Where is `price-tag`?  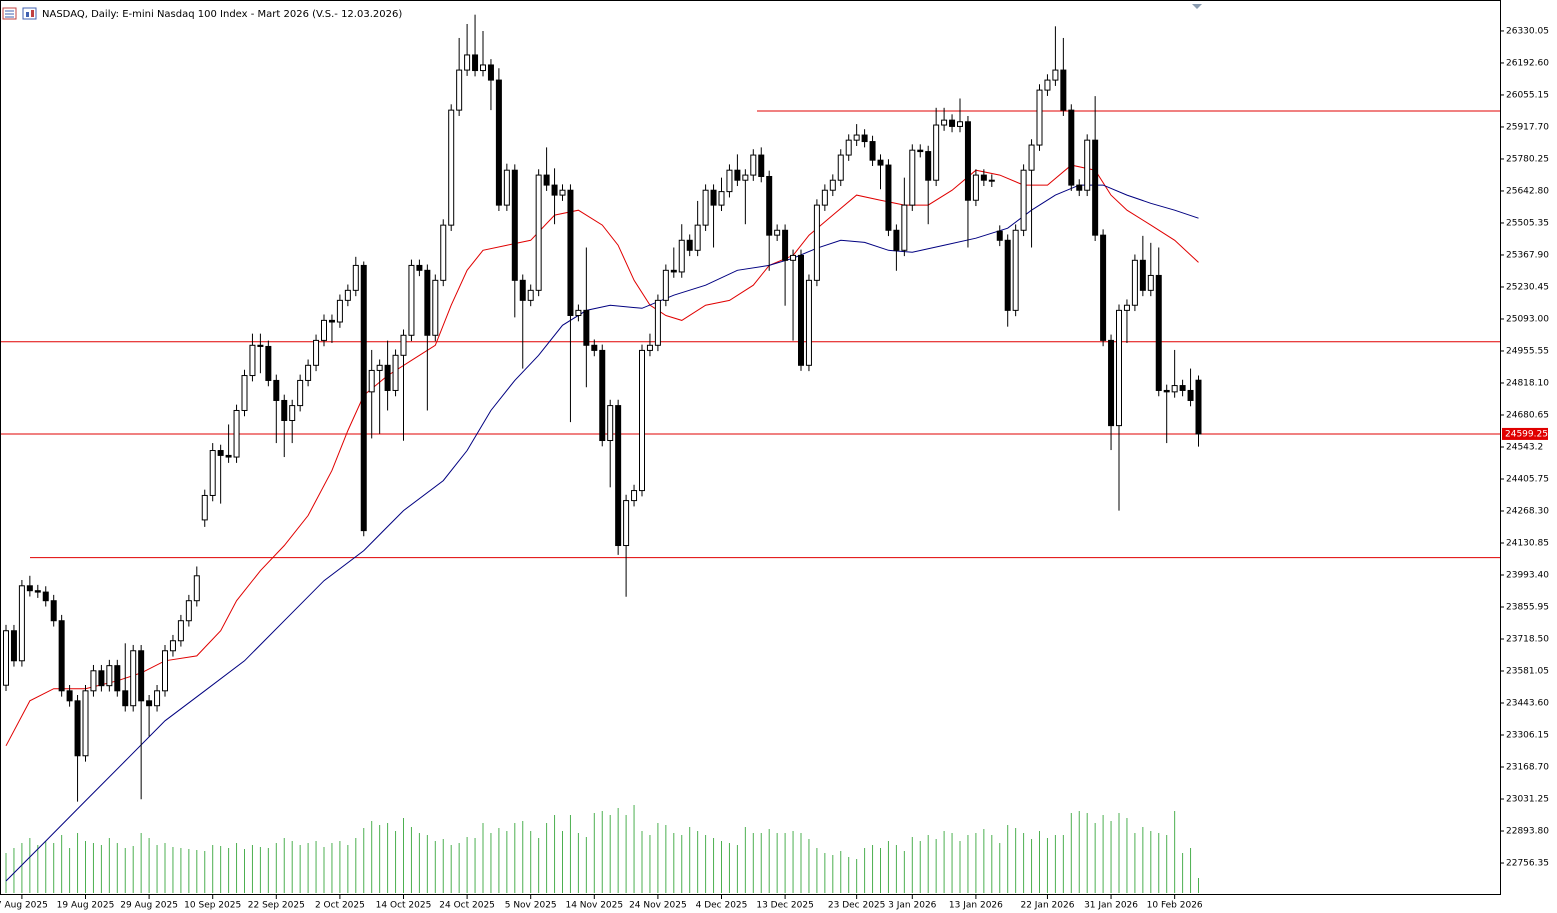
price-tag is located at coordinates (1525, 433).